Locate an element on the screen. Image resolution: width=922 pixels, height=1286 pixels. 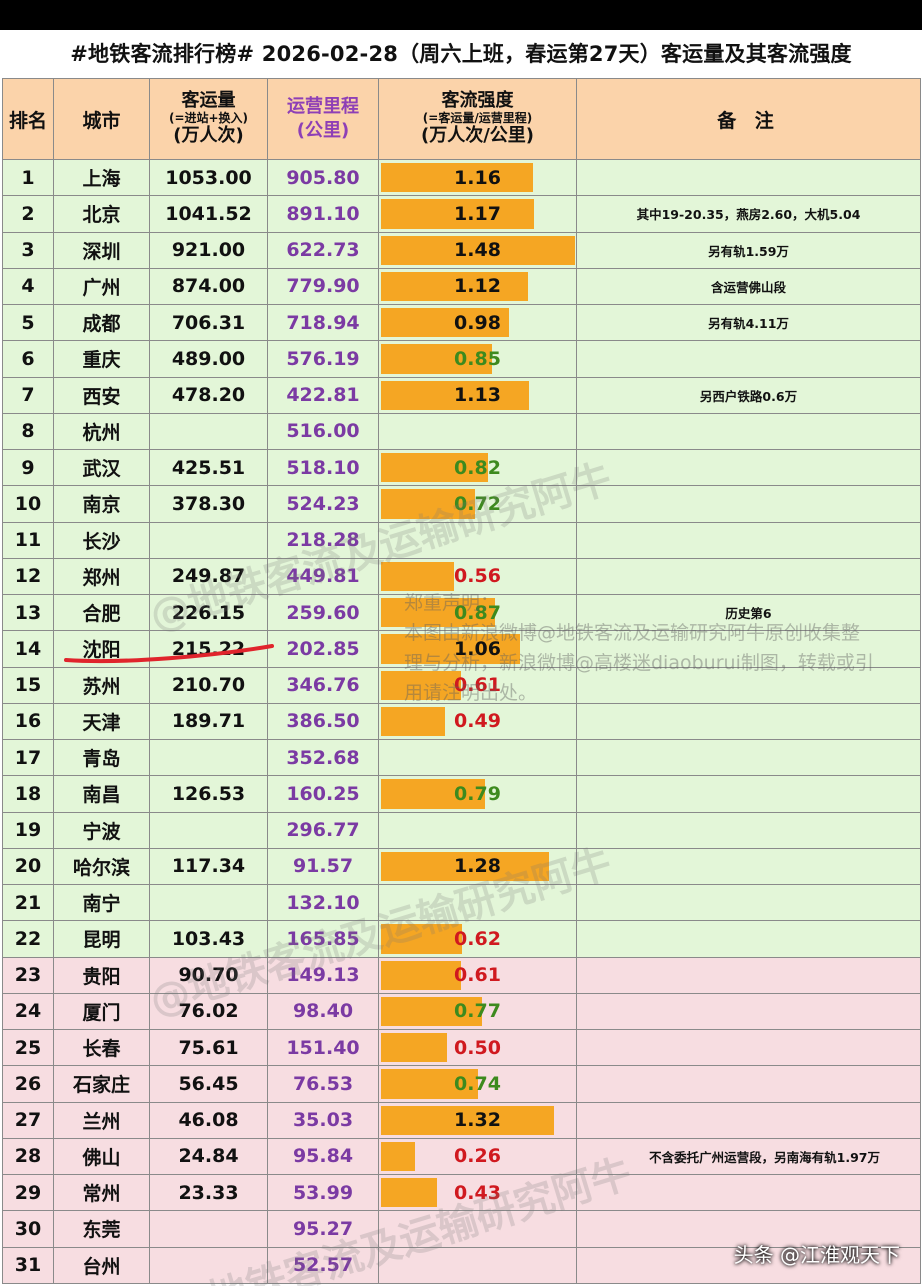
rank-cell: 21 is located at coordinates (28, 902).